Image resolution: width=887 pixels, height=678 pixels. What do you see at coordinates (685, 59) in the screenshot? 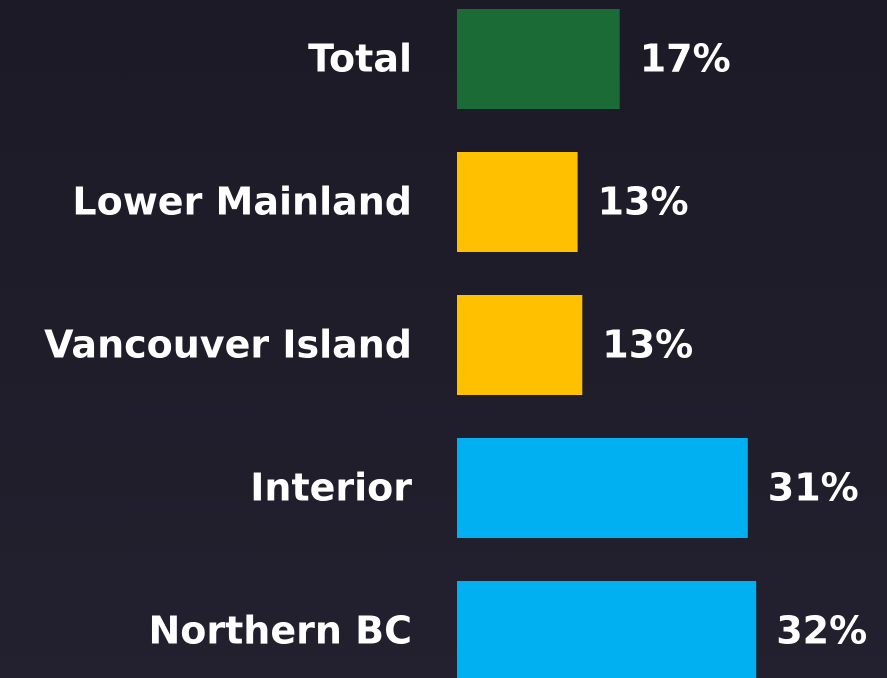
I see `value-label: 17%` at bounding box center [685, 59].